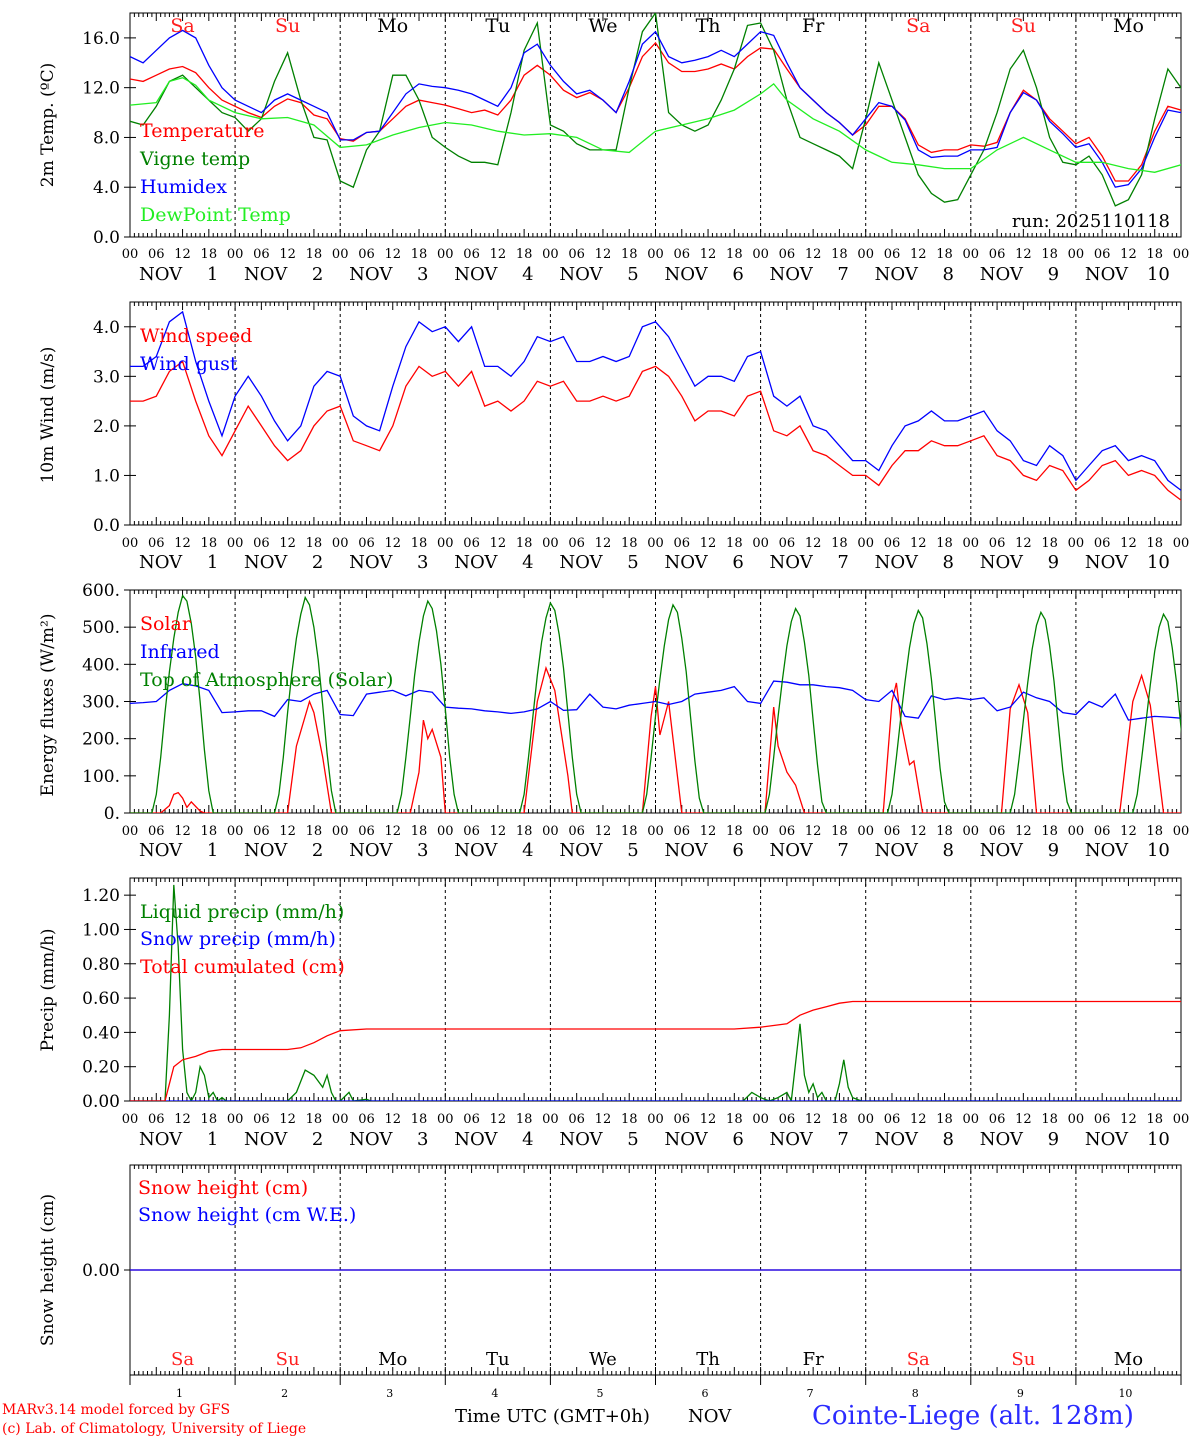  Describe the element at coordinates (182, 26) in the screenshot. I see `weekday-top-label: Sa` at that location.